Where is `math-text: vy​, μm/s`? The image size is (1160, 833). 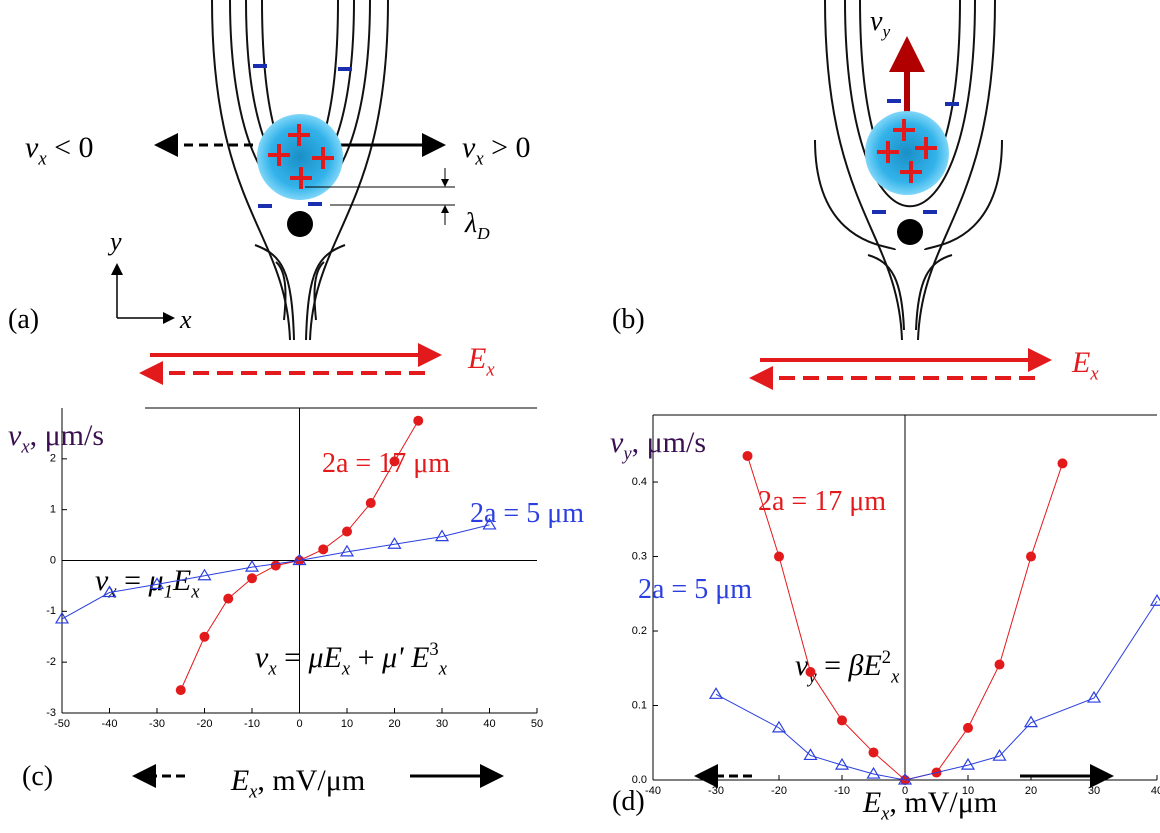 math-text: vy​, μm/s is located at coordinates (658, 445).